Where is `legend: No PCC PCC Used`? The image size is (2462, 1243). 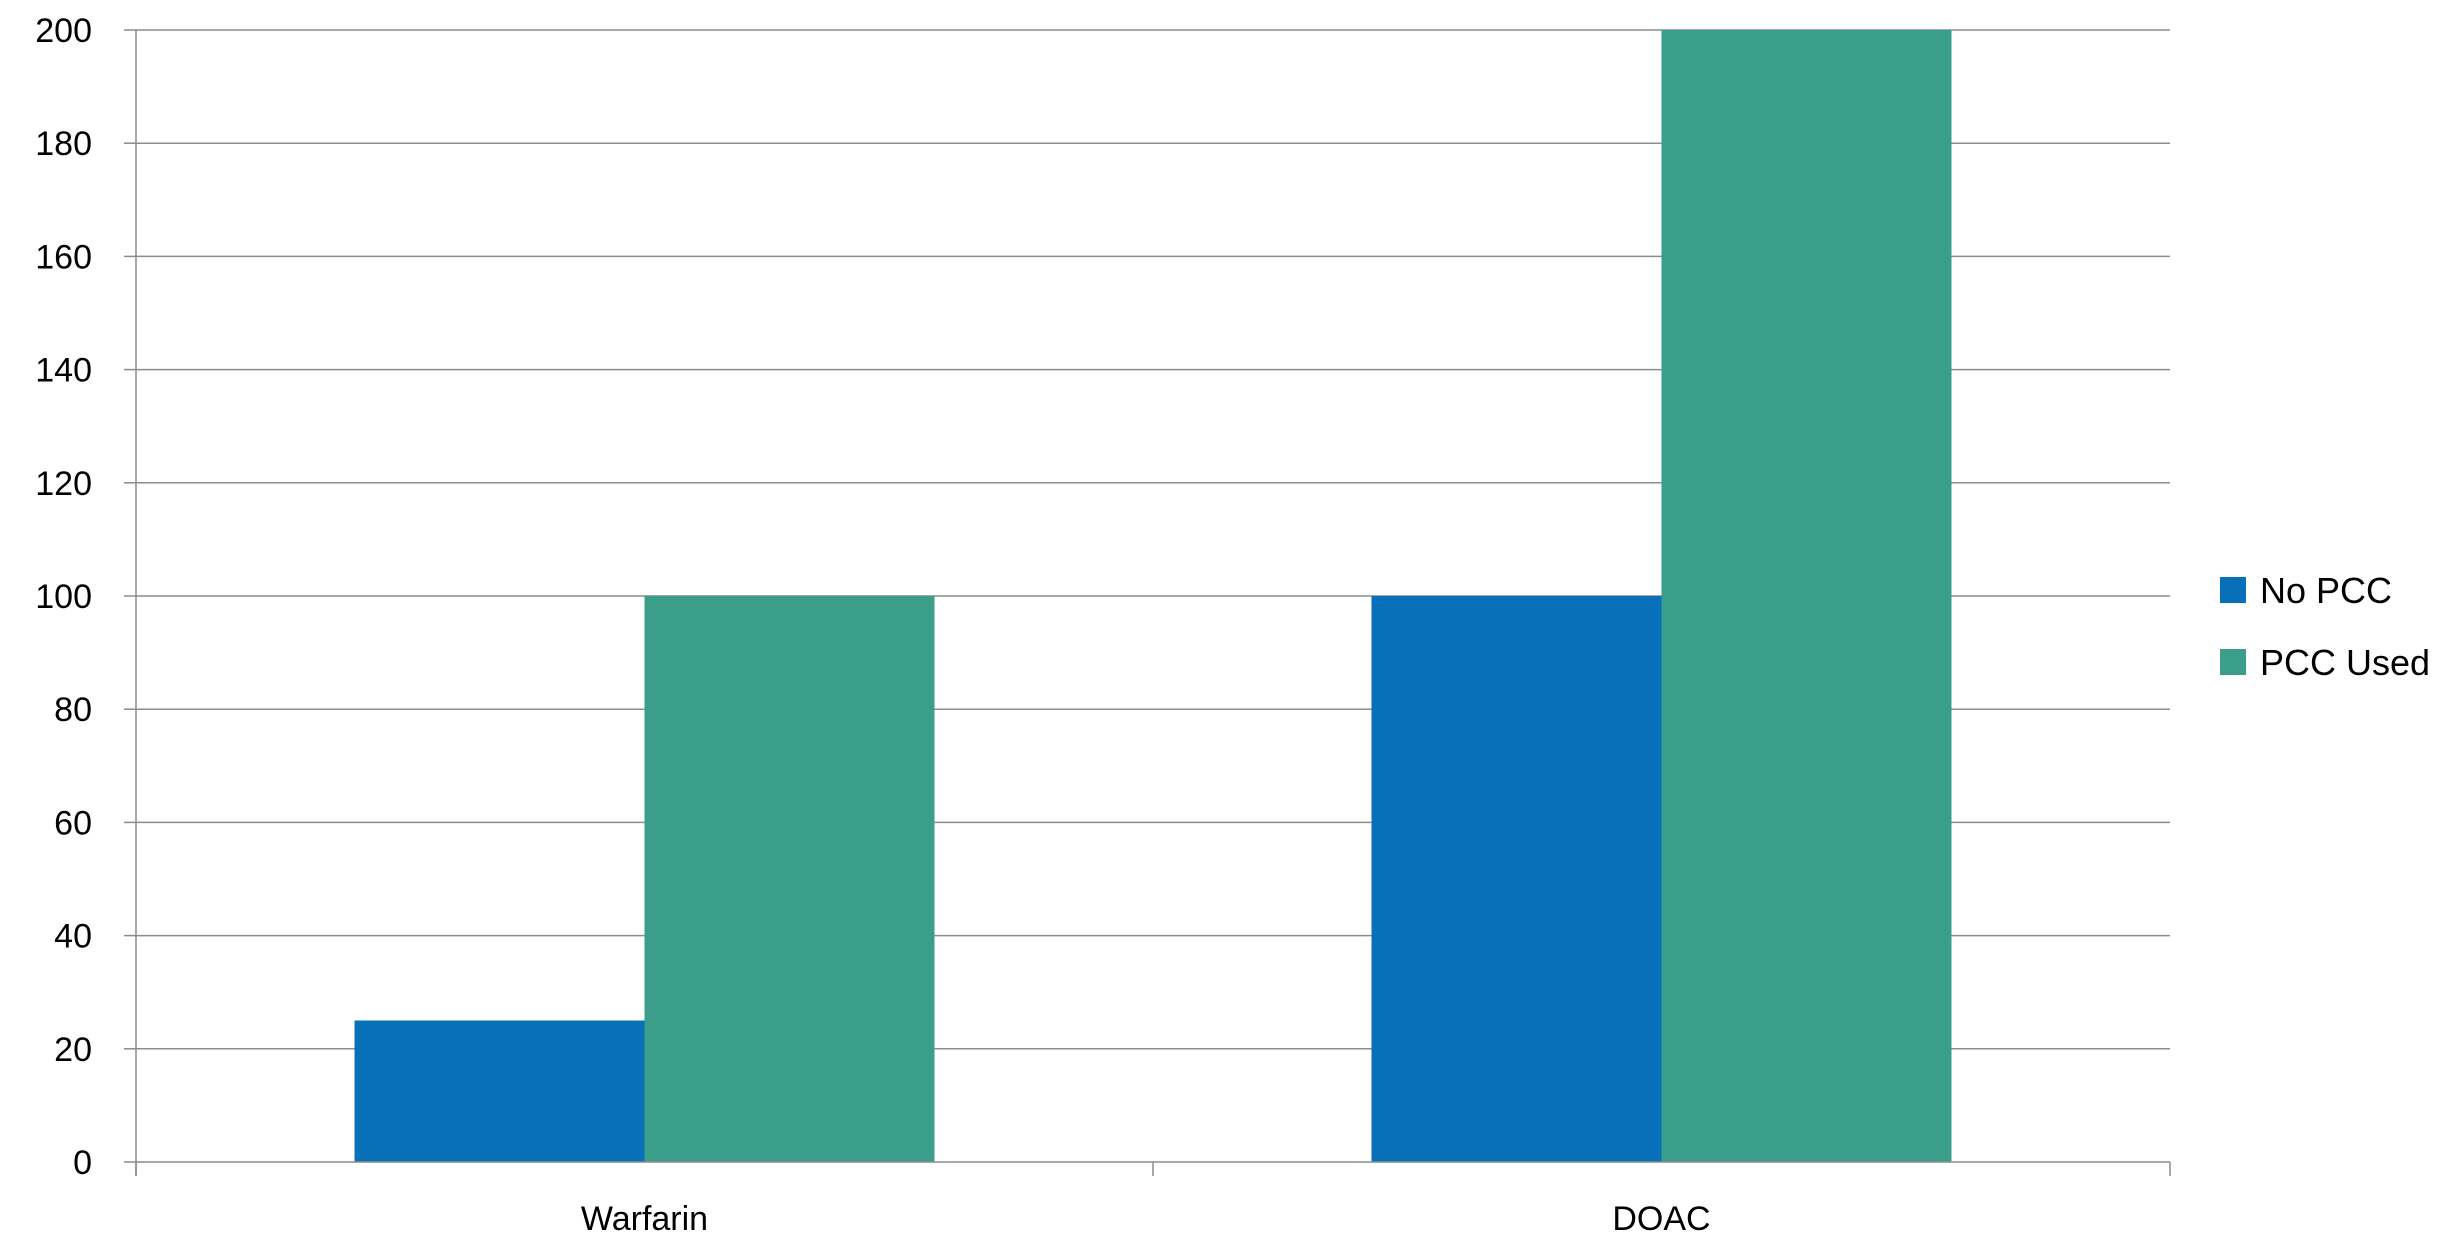
legend: No PCC PCC Used is located at coordinates (2325, 626).